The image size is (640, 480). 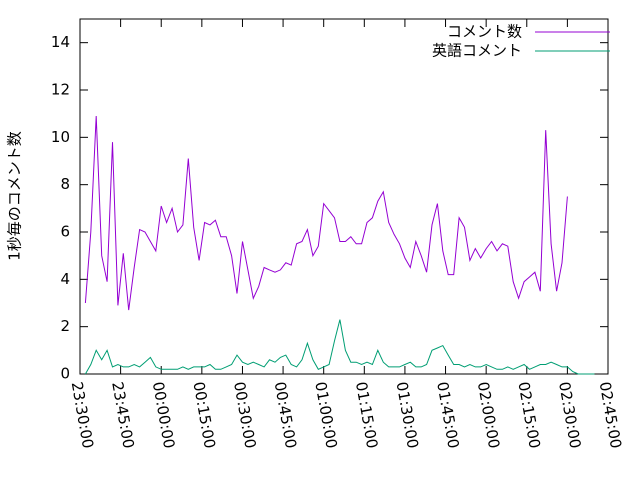 What do you see at coordinates (82, 414) in the screenshot?
I see `x-tick-label: 23:30:00` at bounding box center [82, 414].